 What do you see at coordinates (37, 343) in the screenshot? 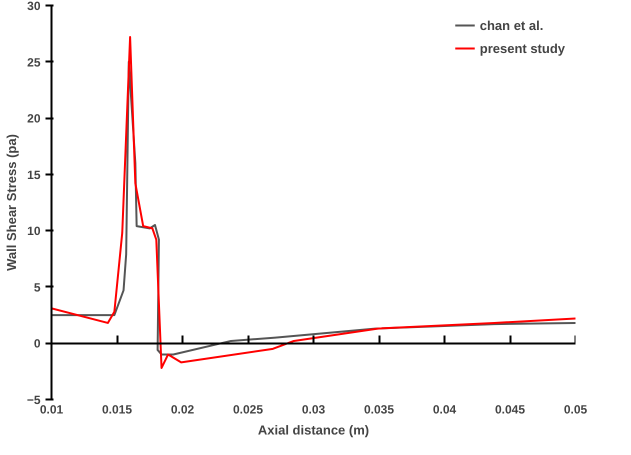
I see `y-tick-label: 0` at bounding box center [37, 343].